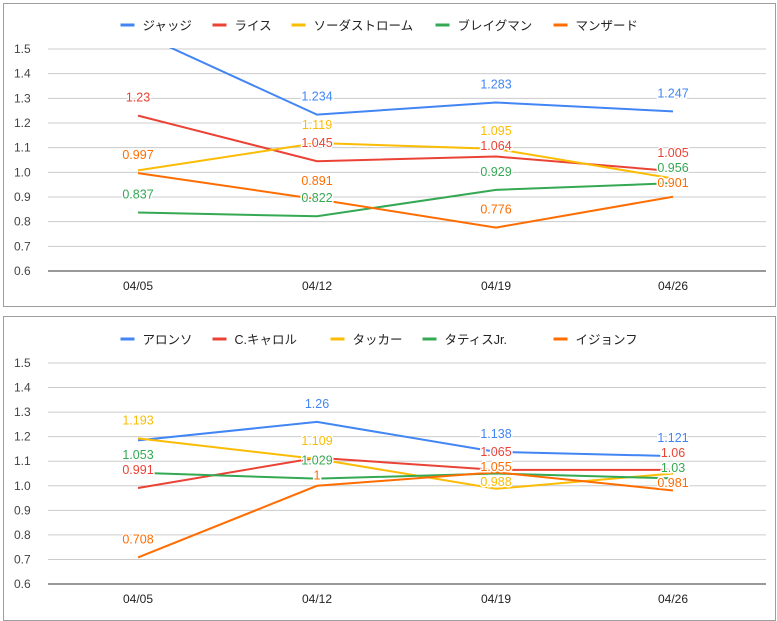  Describe the element at coordinates (607, 26) in the screenshot. I see `legend-label: マンザード` at that location.